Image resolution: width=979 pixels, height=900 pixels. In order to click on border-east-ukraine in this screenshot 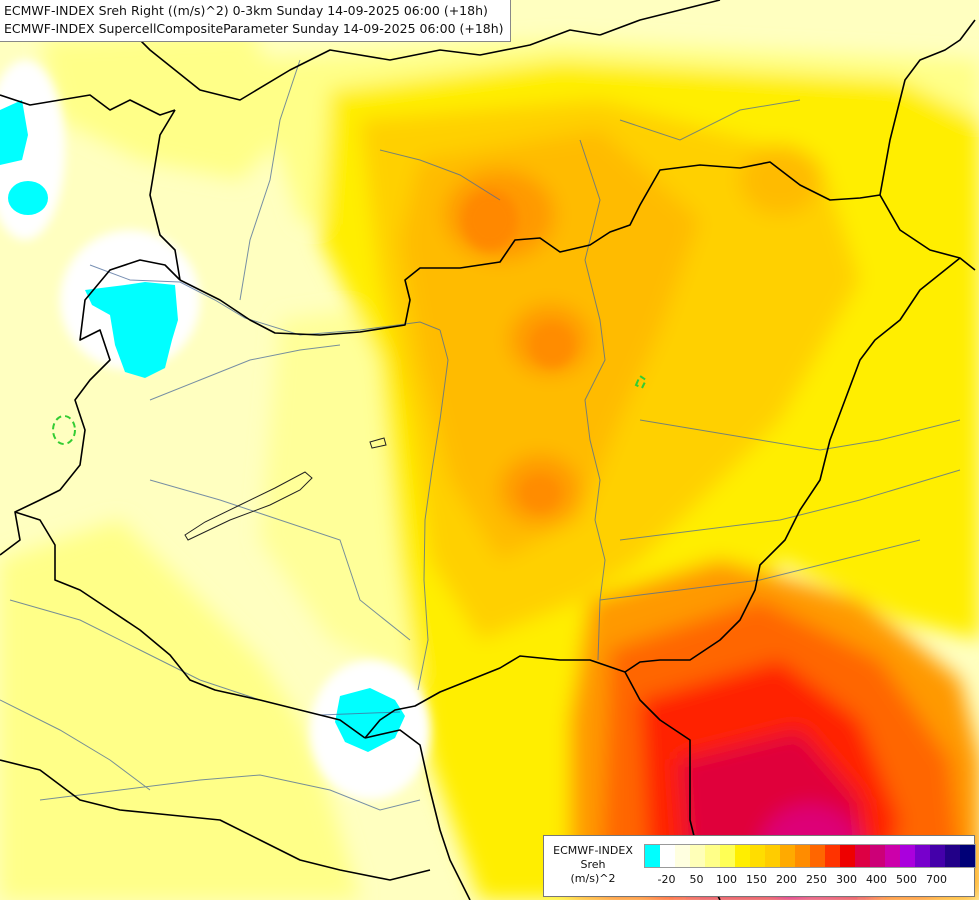, I will do `click(927, 107)`.